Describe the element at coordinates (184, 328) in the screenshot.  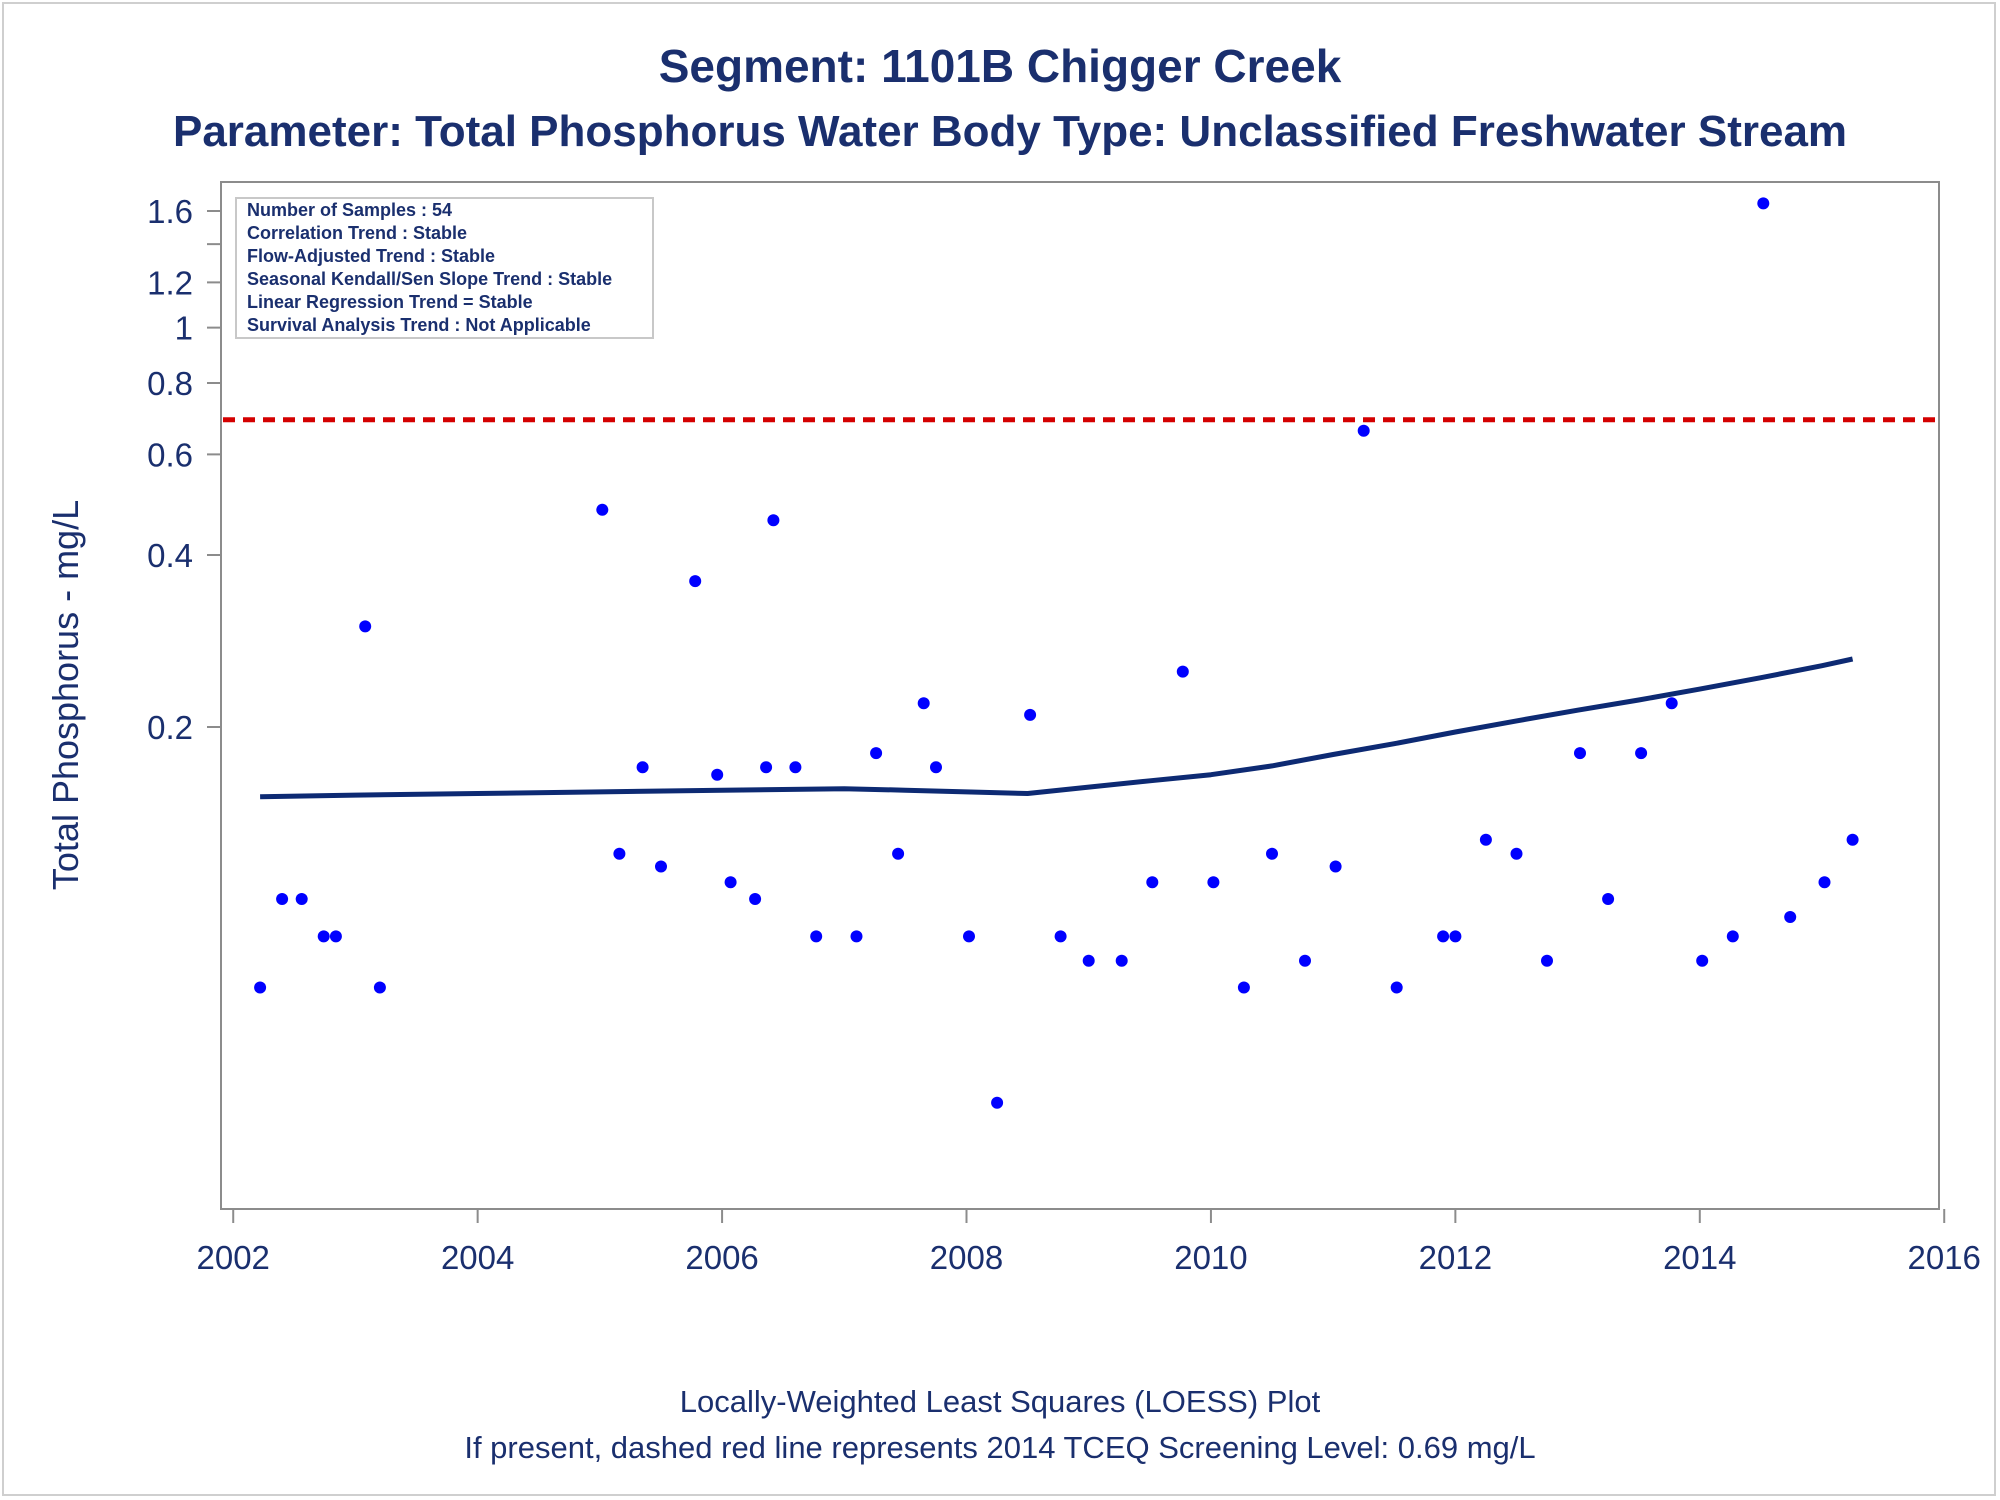
I see `y-tick-label: 1` at that location.